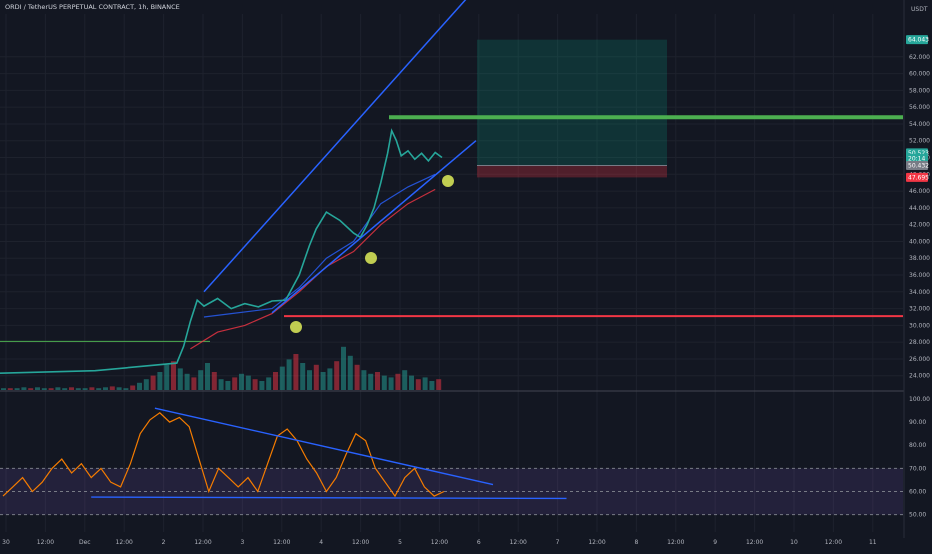 Image resolution: width=932 pixels, height=554 pixels. What do you see at coordinates (754, 542) in the screenshot?
I see `x-tick-19: 12:00` at bounding box center [754, 542].